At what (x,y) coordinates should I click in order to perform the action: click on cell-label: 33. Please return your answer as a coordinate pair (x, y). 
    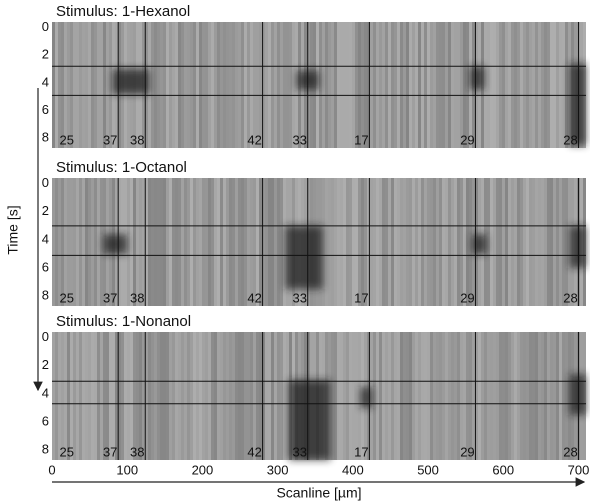
    Looking at the image, I should click on (299, 139).